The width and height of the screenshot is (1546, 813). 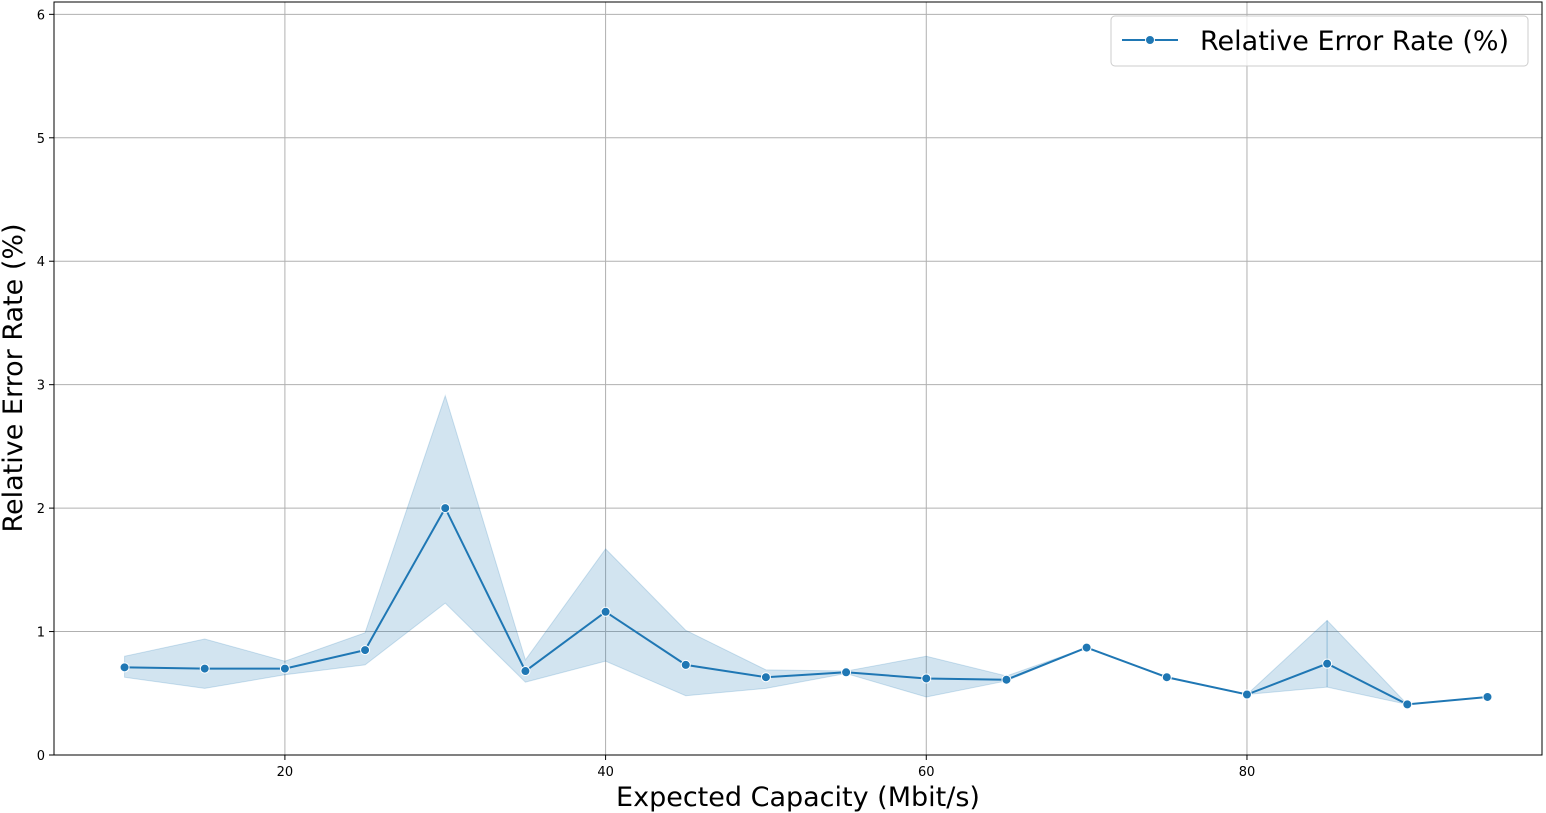 What do you see at coordinates (41, 386) in the screenshot?
I see `y-tick-label: 3` at bounding box center [41, 386].